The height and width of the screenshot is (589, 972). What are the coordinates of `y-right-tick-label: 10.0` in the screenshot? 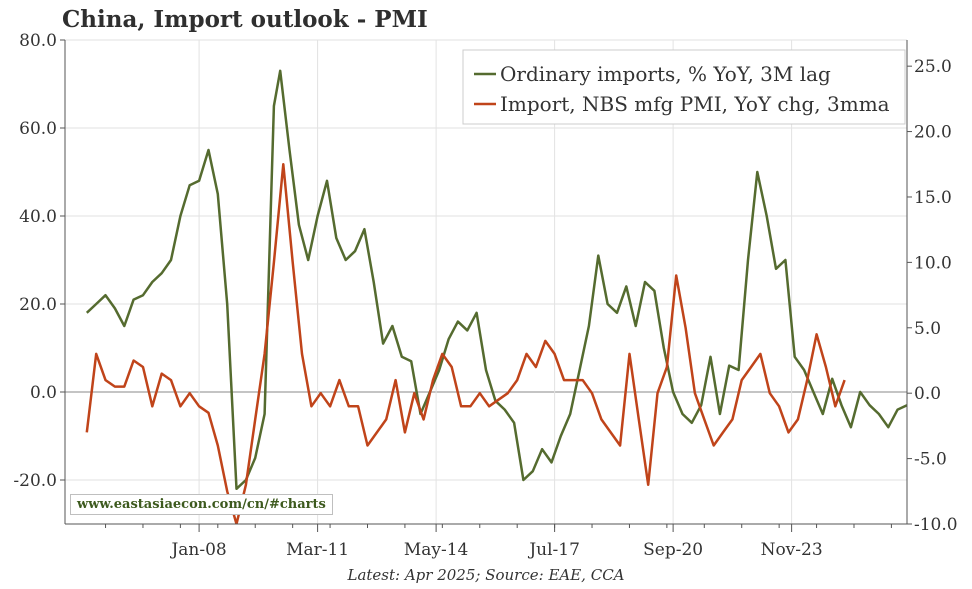 It's located at (933, 263).